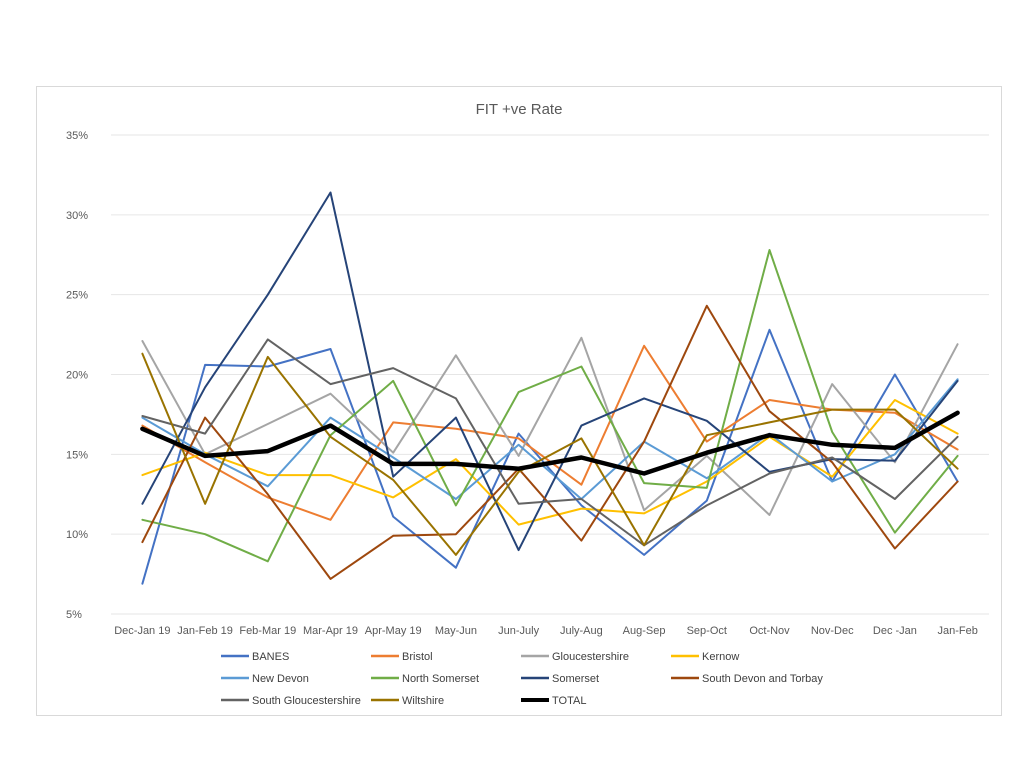 The image size is (1024, 768). I want to click on legend-label: Wiltshire, so click(423, 701).